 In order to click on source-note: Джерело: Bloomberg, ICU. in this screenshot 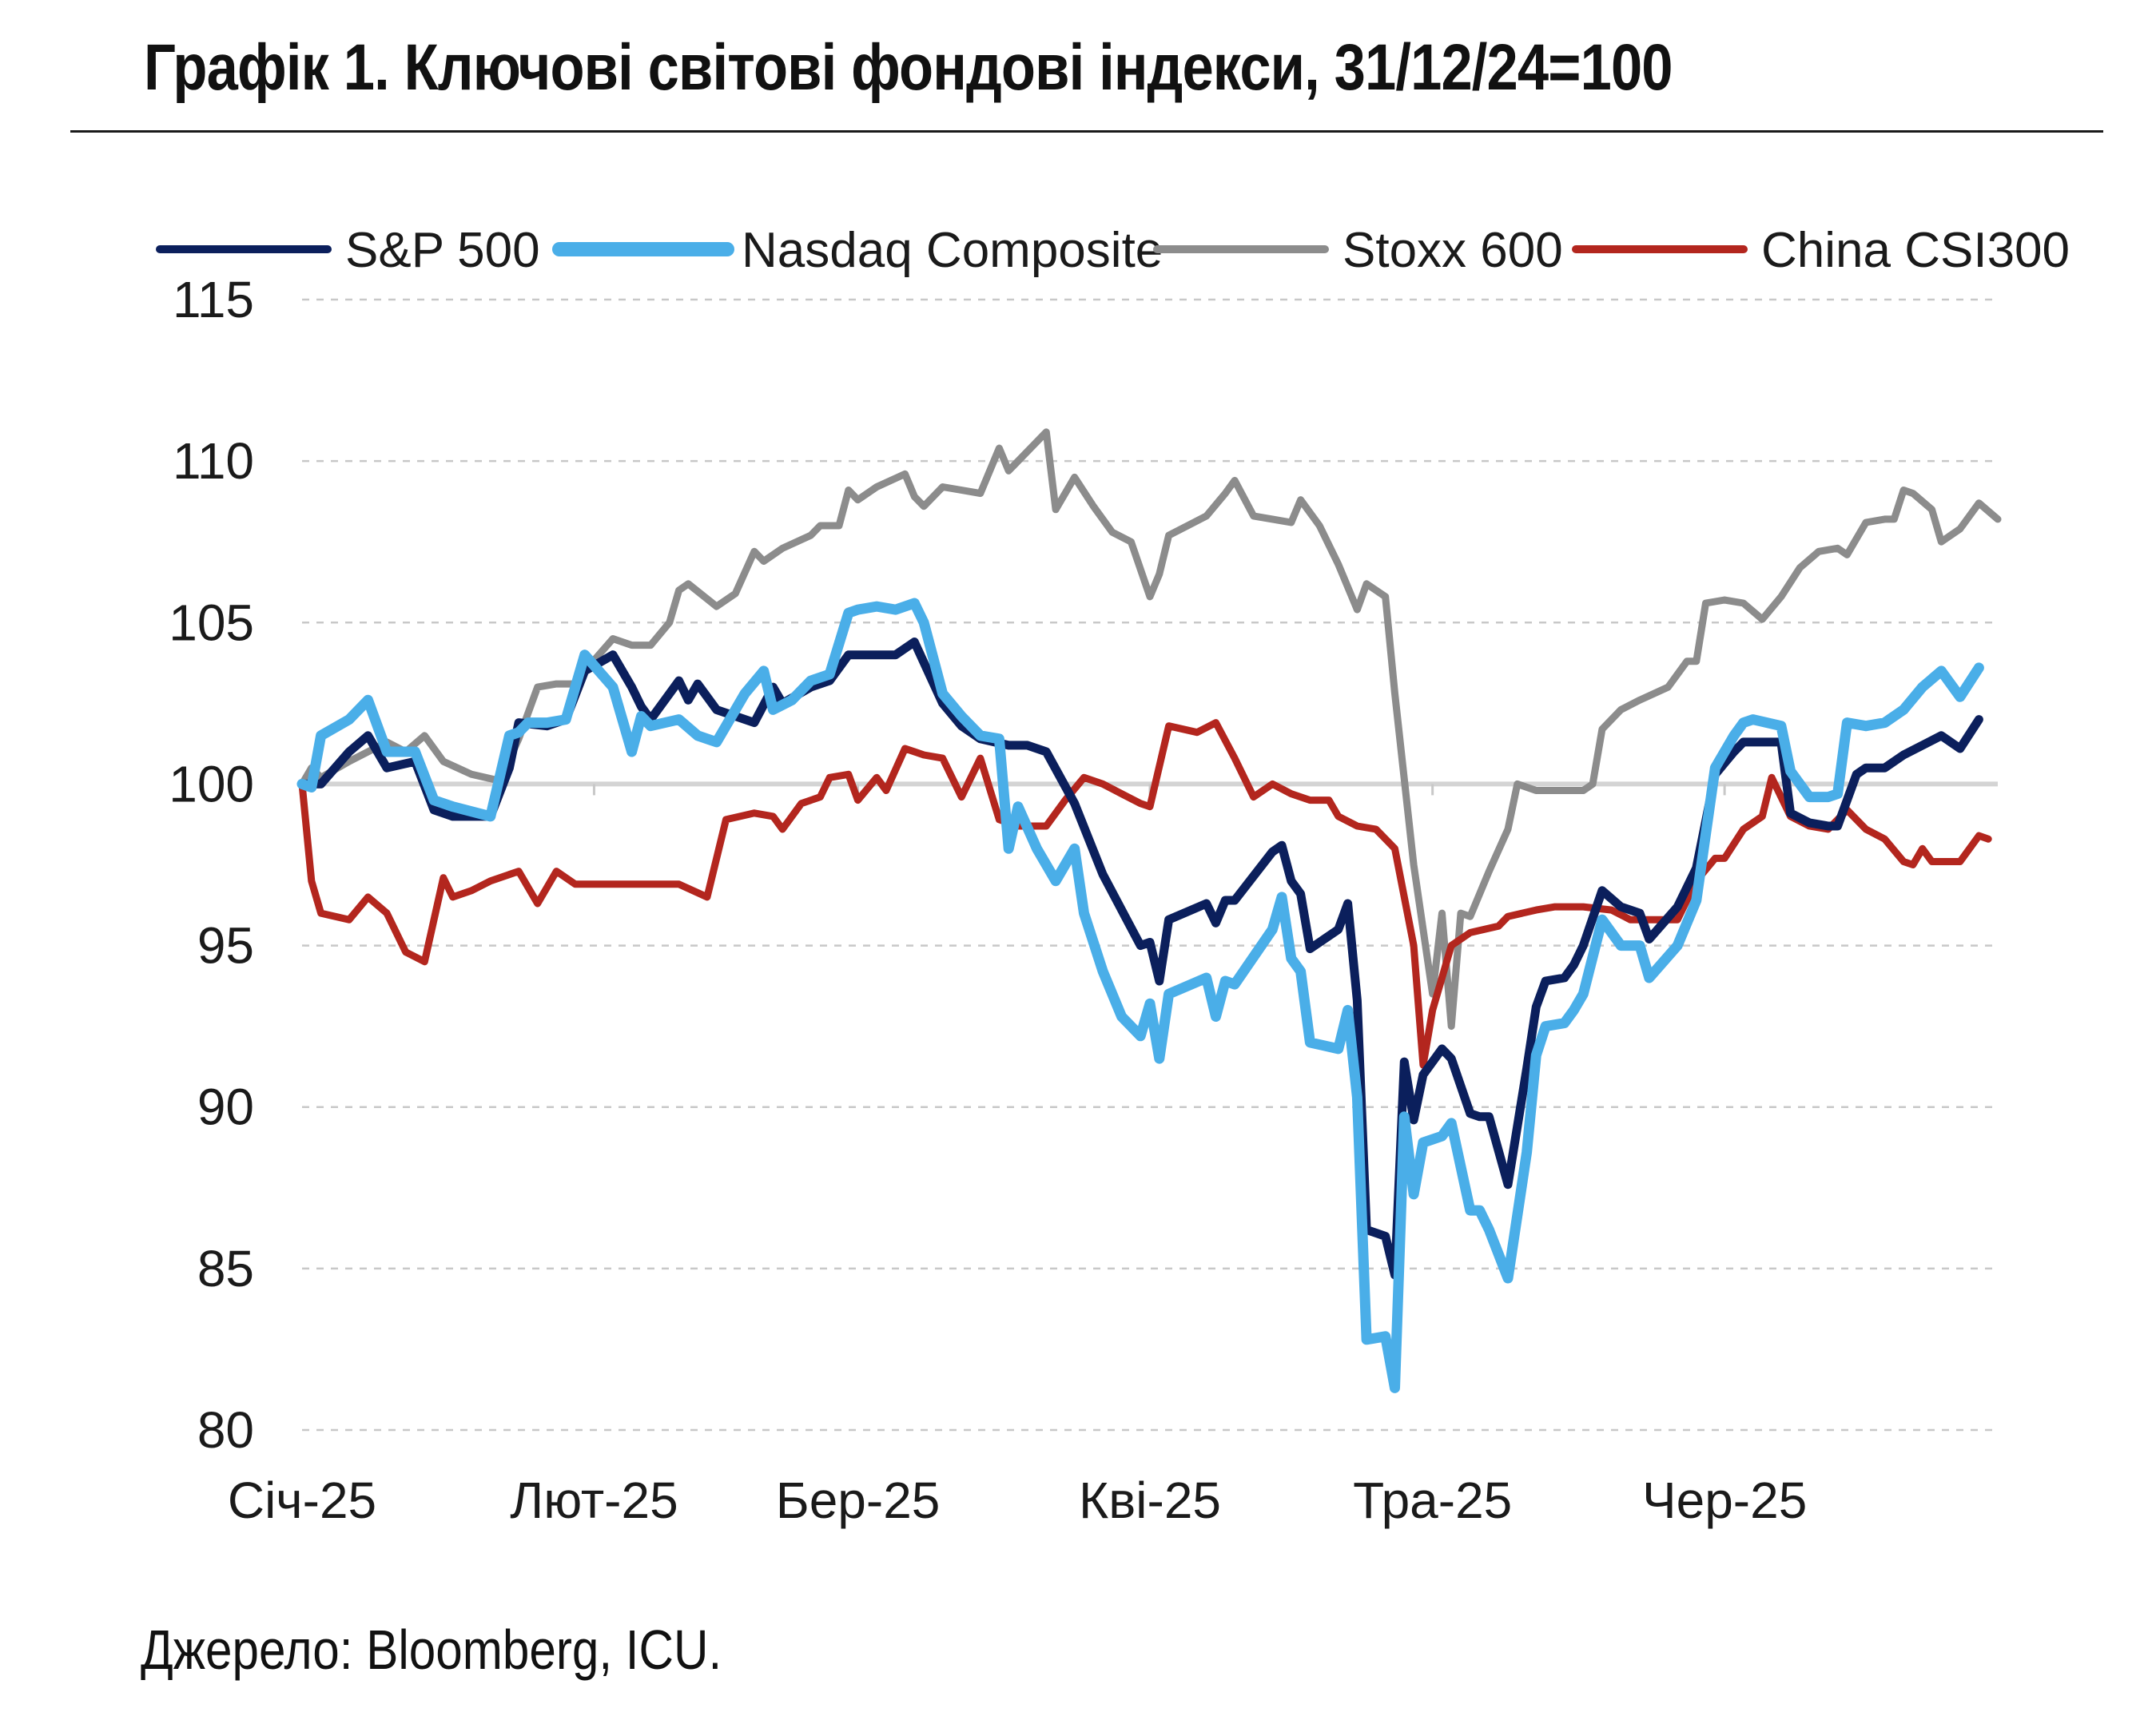, I will do `click(431, 1650)`.